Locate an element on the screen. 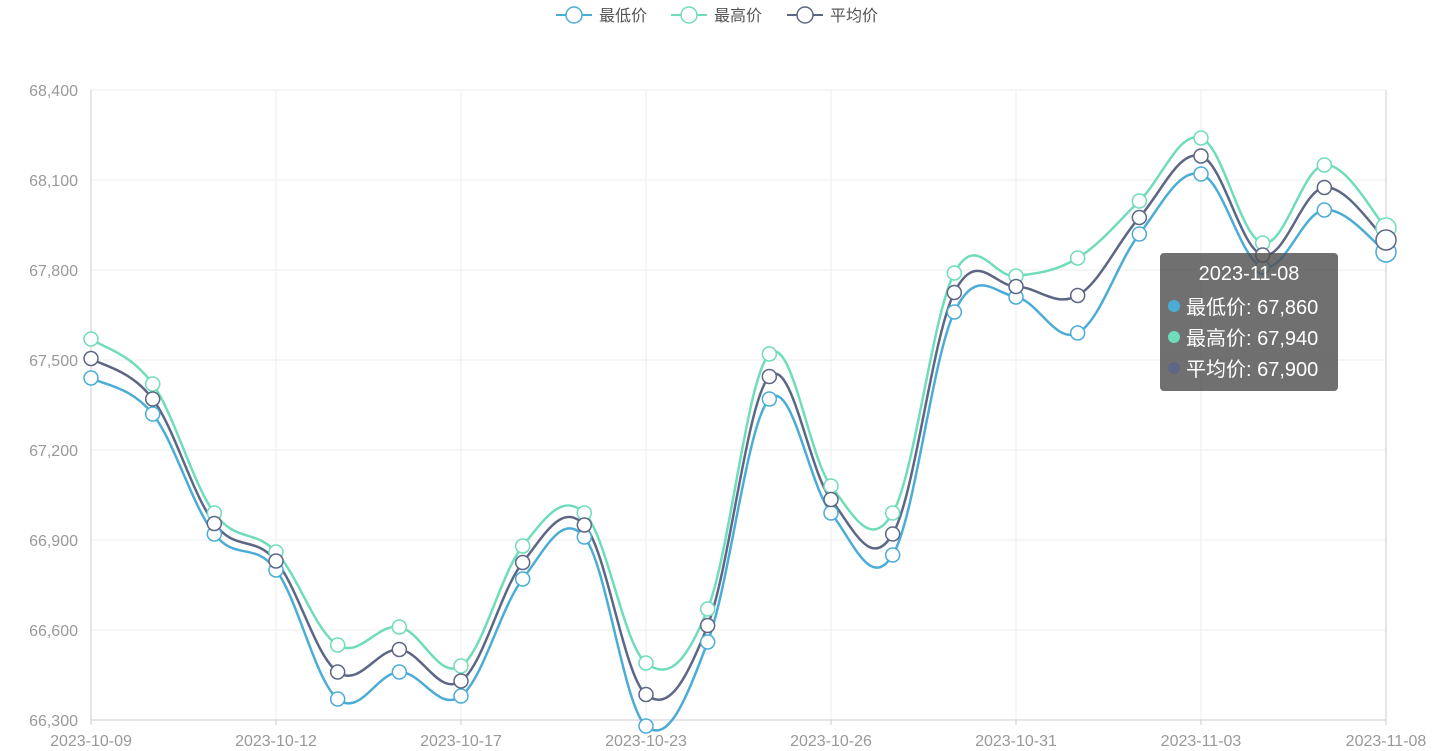 This screenshot has width=1455, height=751. tooltip-row-max: 最高价: 67,940 is located at coordinates (1249, 336).